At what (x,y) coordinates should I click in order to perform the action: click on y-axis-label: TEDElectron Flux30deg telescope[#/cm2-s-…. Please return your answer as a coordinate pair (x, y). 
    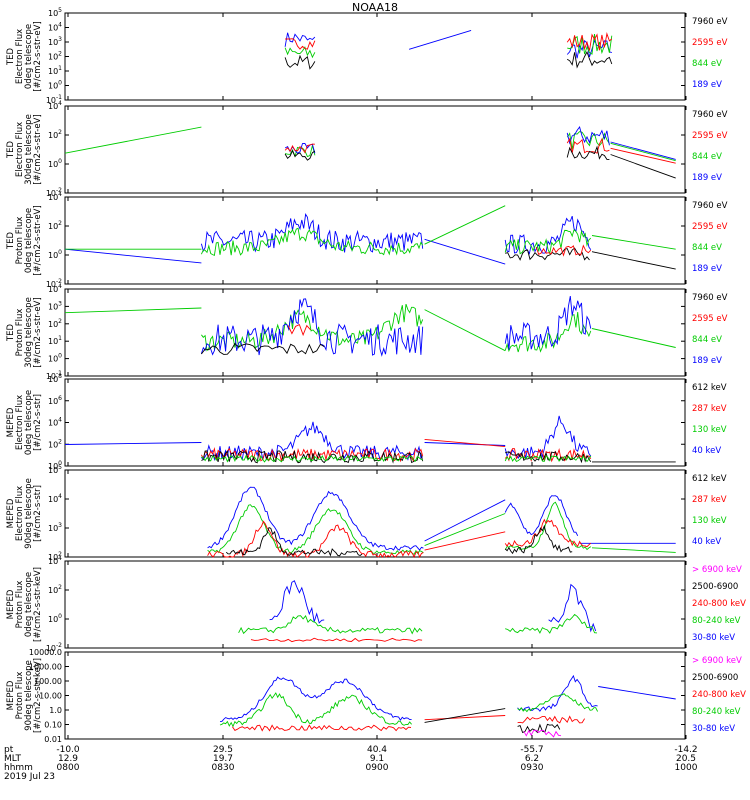
    Looking at the image, I should click on (24, 149).